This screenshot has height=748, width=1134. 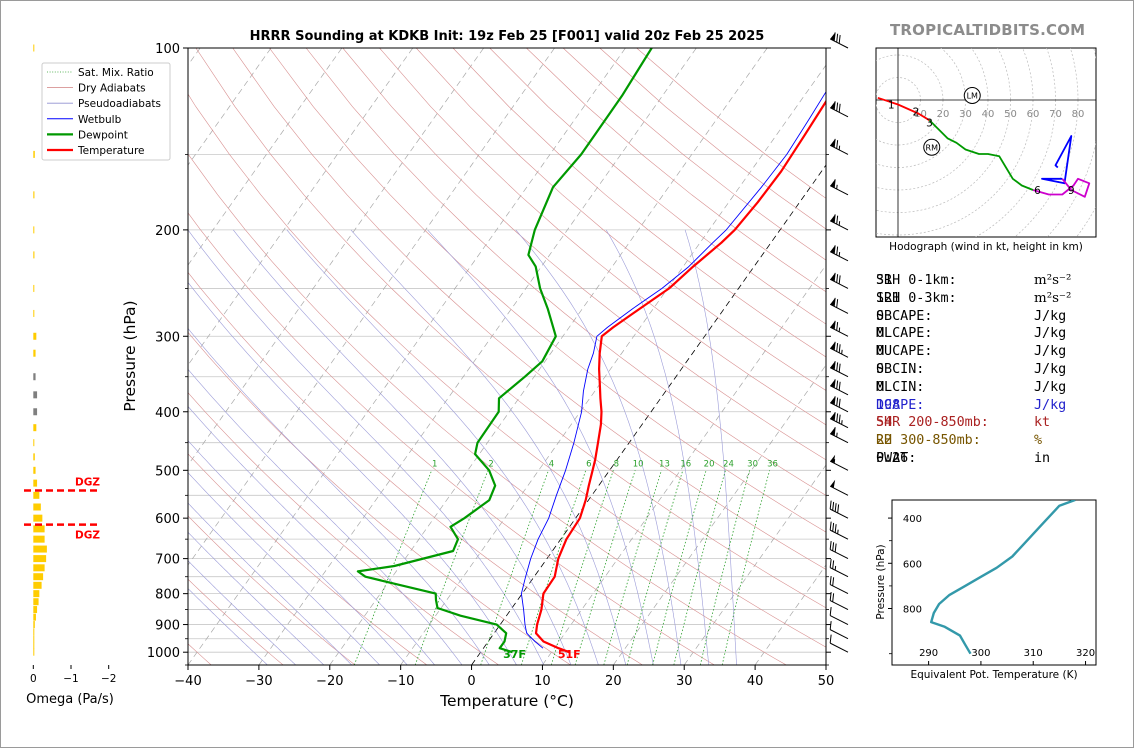 What do you see at coordinates (928, 441) in the screenshot?
I see `parameter-name: RH 300-850mb:` at bounding box center [928, 441].